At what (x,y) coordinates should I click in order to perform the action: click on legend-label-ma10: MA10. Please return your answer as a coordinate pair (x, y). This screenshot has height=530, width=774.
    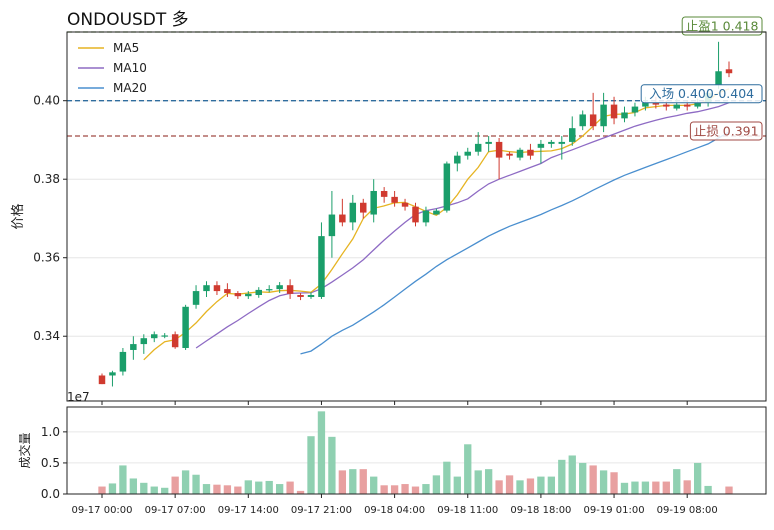
    Looking at the image, I should click on (130, 68).